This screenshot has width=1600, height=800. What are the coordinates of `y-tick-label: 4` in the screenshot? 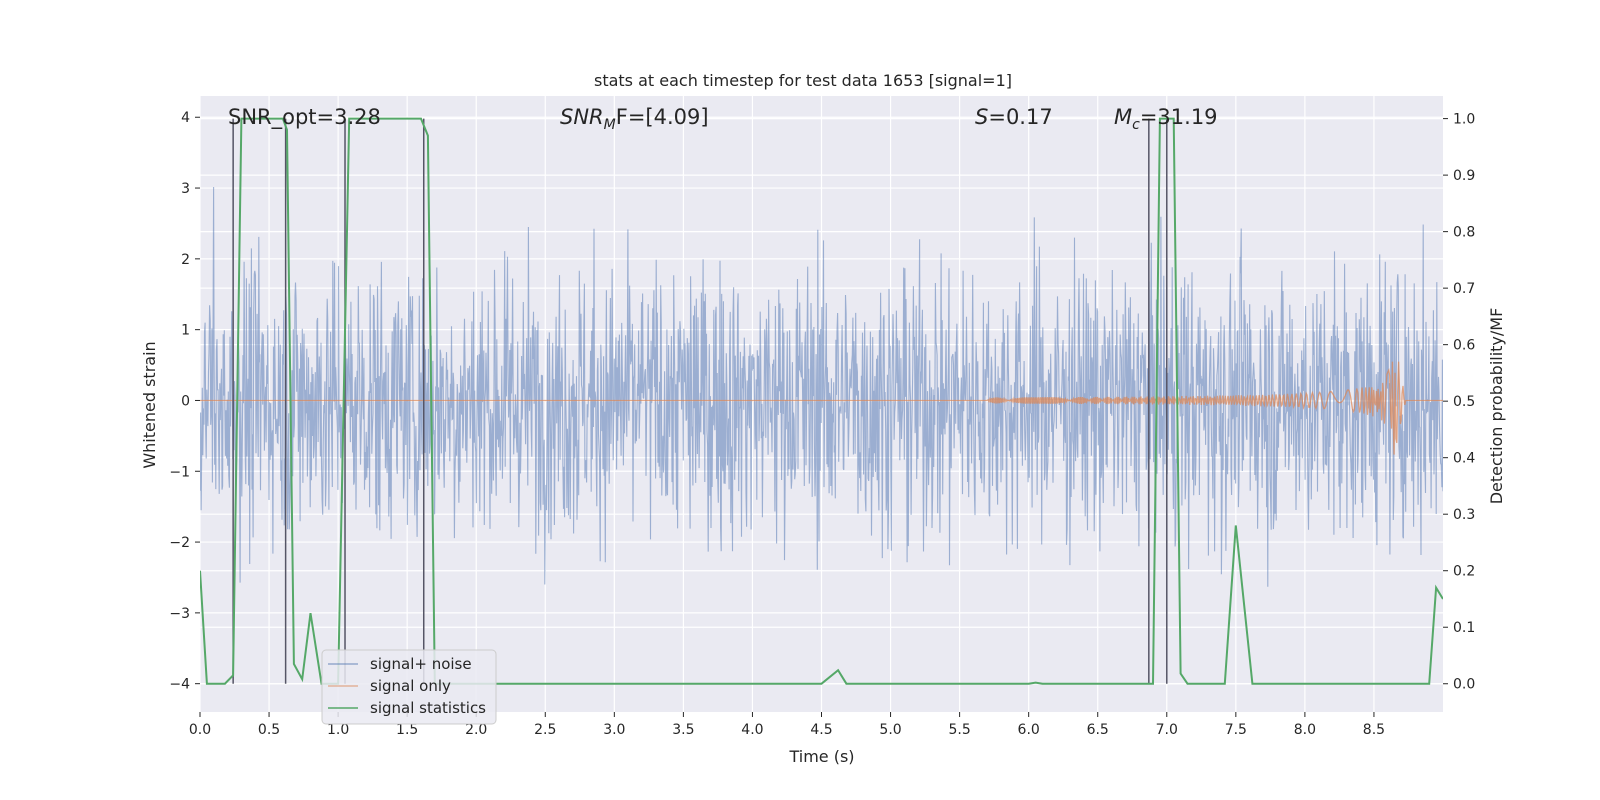 It's located at (185, 118).